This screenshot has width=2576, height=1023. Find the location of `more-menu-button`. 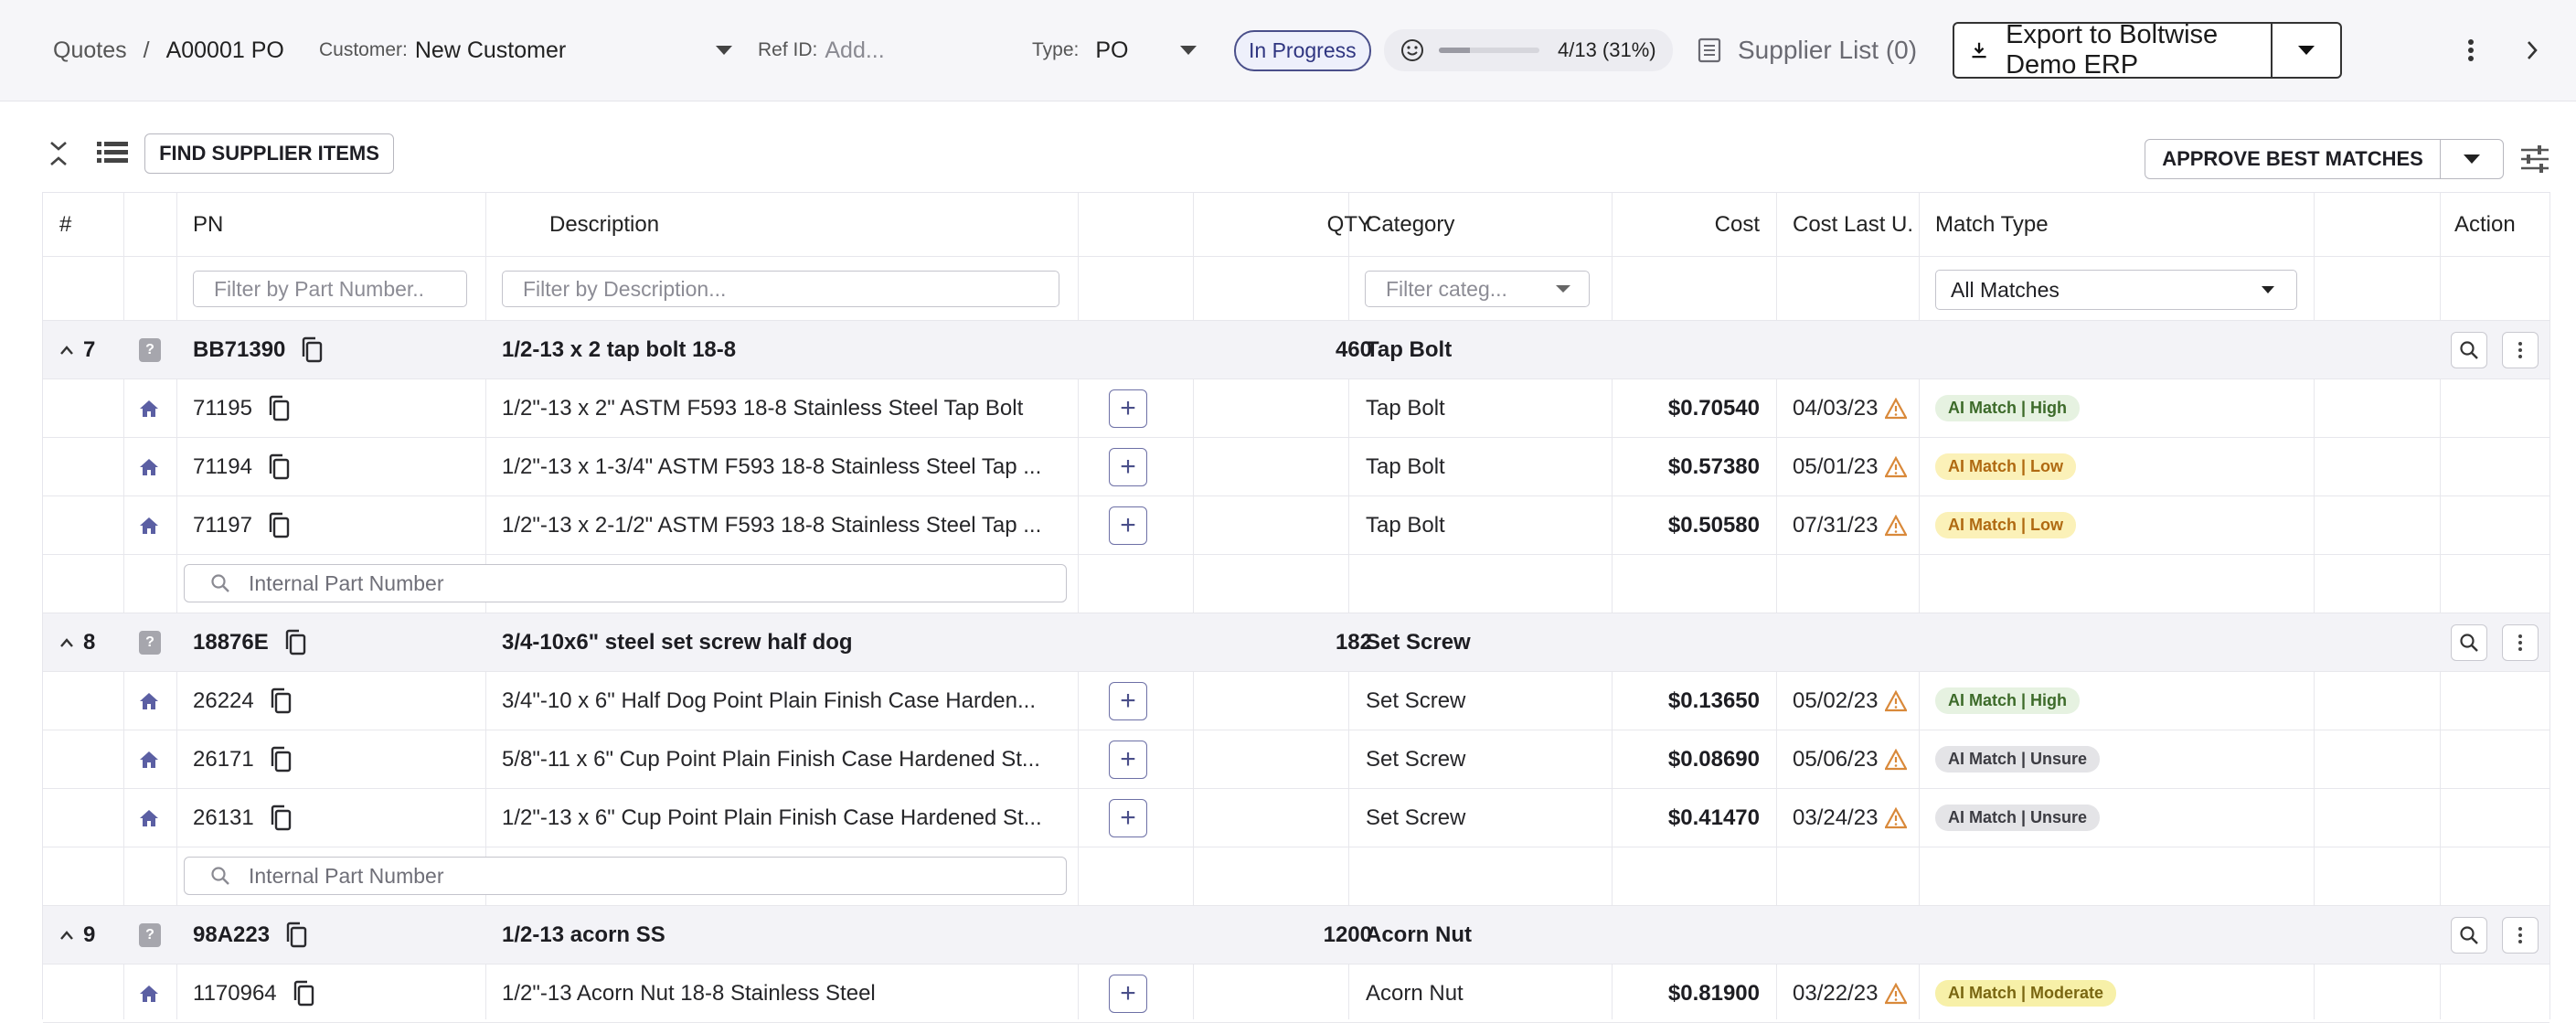

more-menu-button is located at coordinates (2470, 50).